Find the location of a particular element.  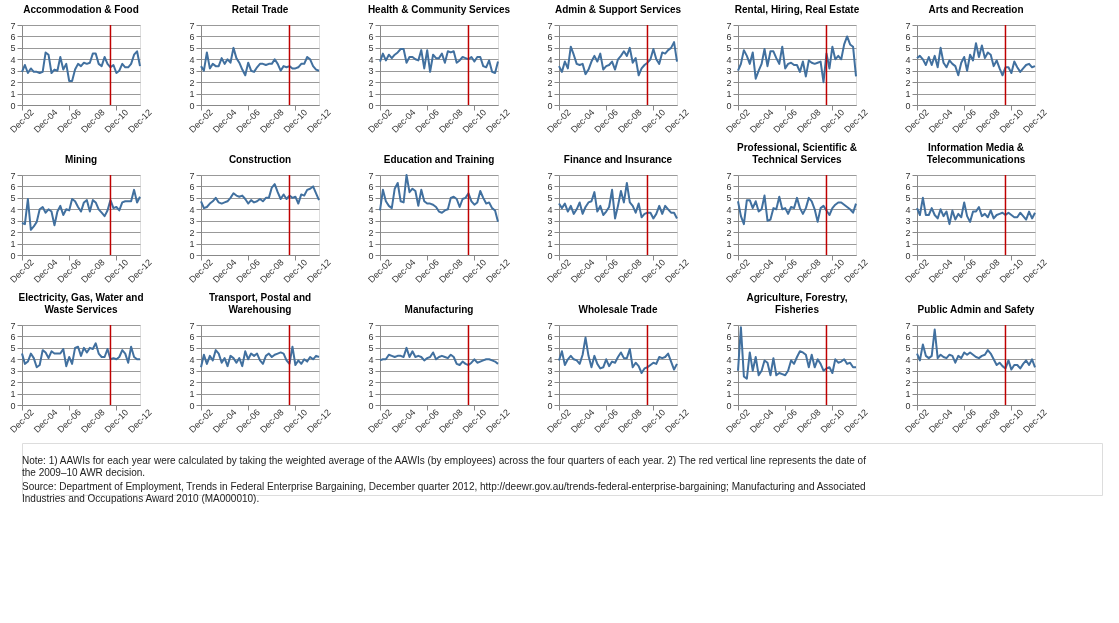

chart-title: Finance and Insurance is located at coordinates (618, 159).